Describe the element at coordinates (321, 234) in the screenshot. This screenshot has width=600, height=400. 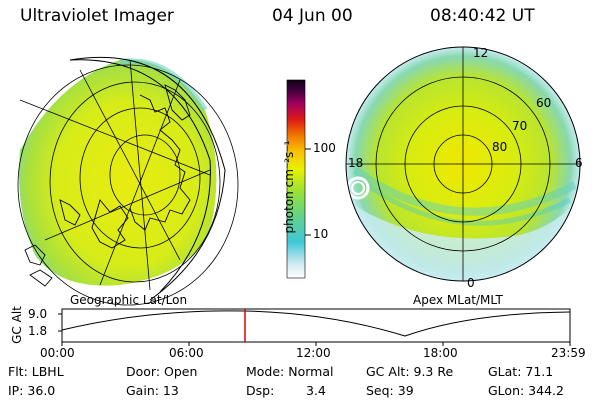
I see `colorbar-tick-10: 10` at that location.